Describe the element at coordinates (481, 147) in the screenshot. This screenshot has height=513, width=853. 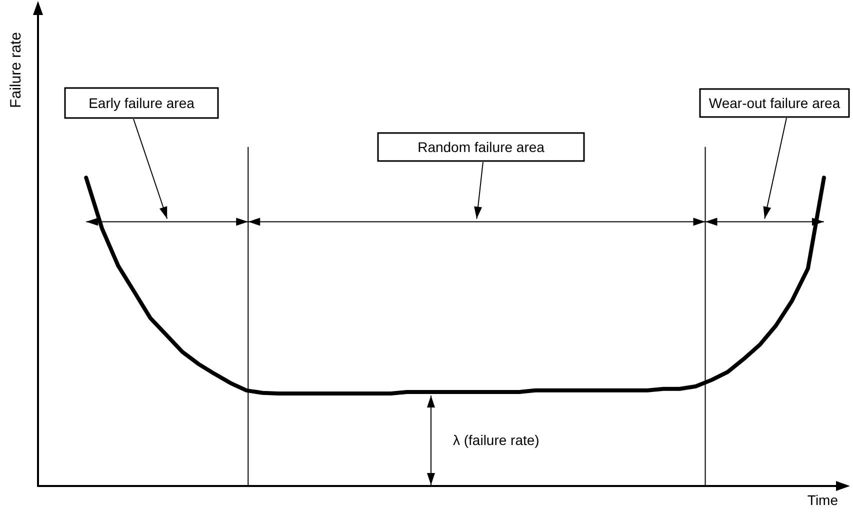
I see `text: Random failure area` at that location.